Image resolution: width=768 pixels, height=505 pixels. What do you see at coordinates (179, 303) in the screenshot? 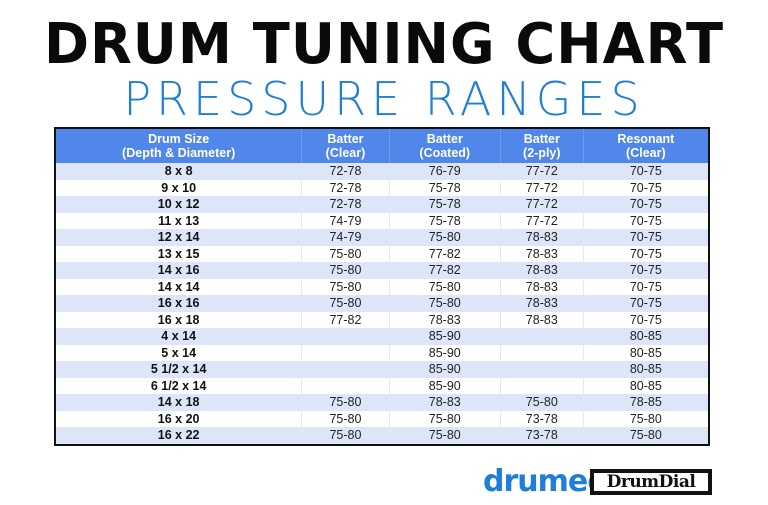
I see `drum-size-cell: 16 x 16` at bounding box center [179, 303].